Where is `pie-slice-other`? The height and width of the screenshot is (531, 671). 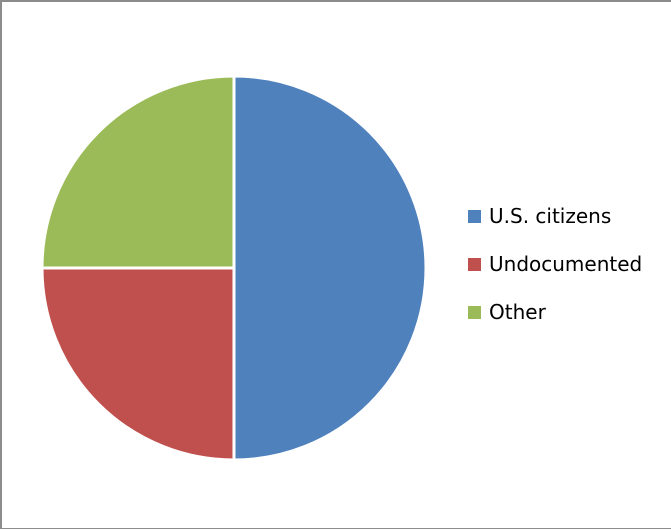 pie-slice-other is located at coordinates (138, 172).